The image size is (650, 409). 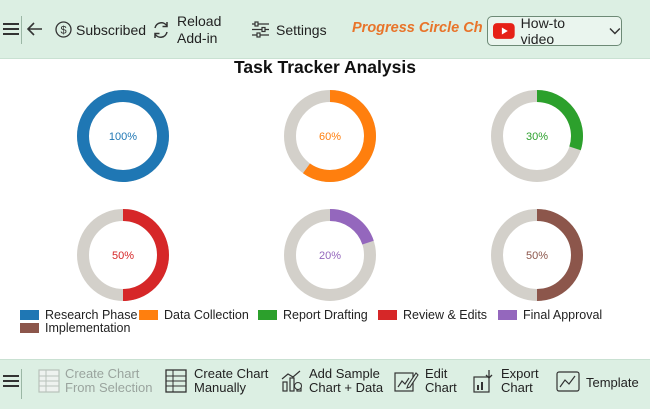 I want to click on howto-video-dropdown: How-to video, so click(x=554, y=31).